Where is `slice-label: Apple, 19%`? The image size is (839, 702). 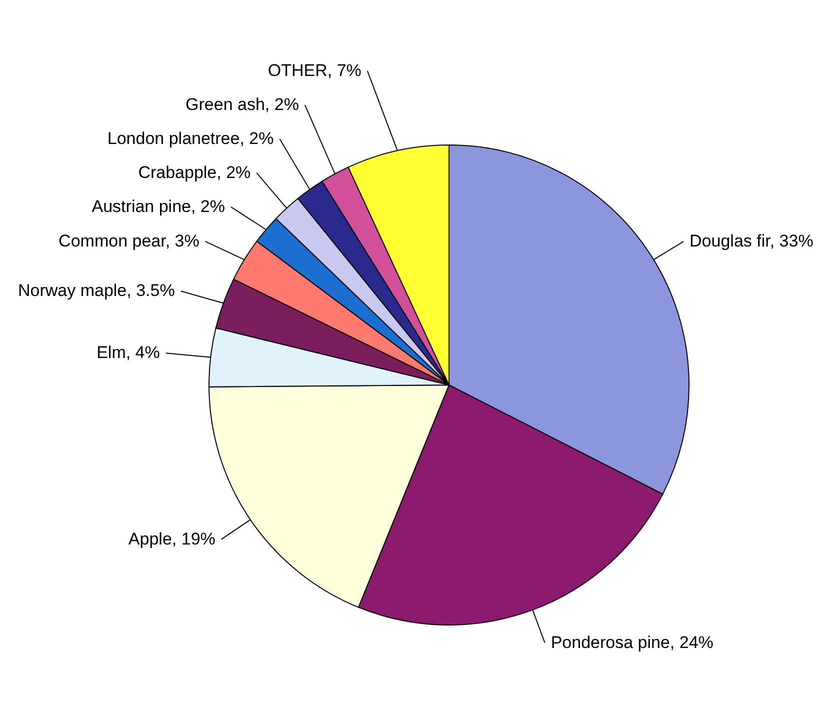 slice-label: Apple, 19% is located at coordinates (172, 538).